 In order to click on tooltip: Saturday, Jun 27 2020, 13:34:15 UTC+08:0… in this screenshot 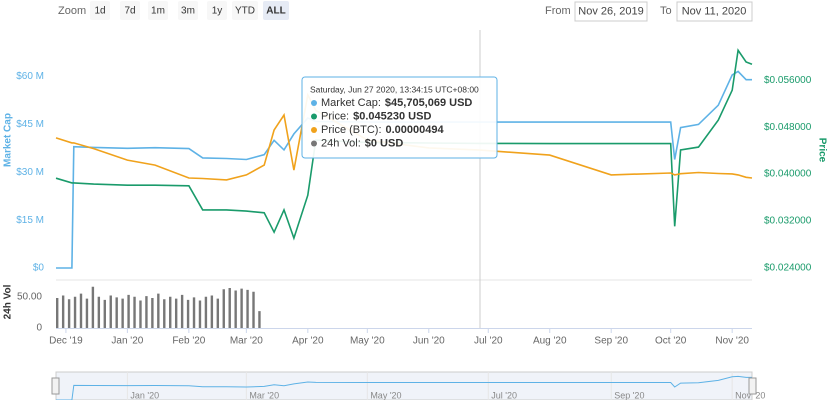, I will do `click(399, 117)`.